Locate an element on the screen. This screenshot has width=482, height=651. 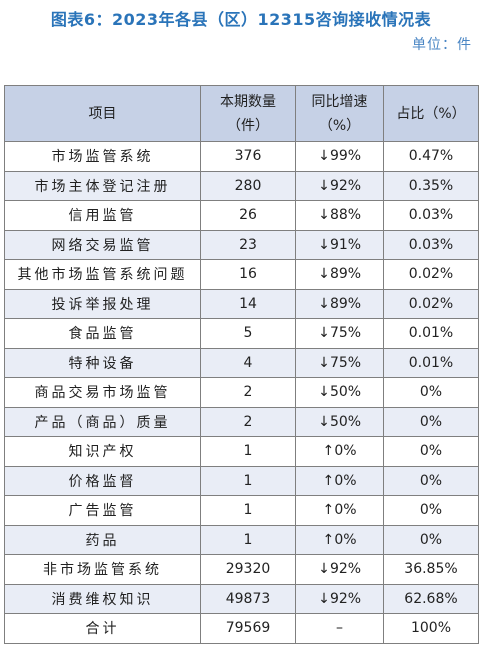
cell-item: 药品 is located at coordinates (102, 539).